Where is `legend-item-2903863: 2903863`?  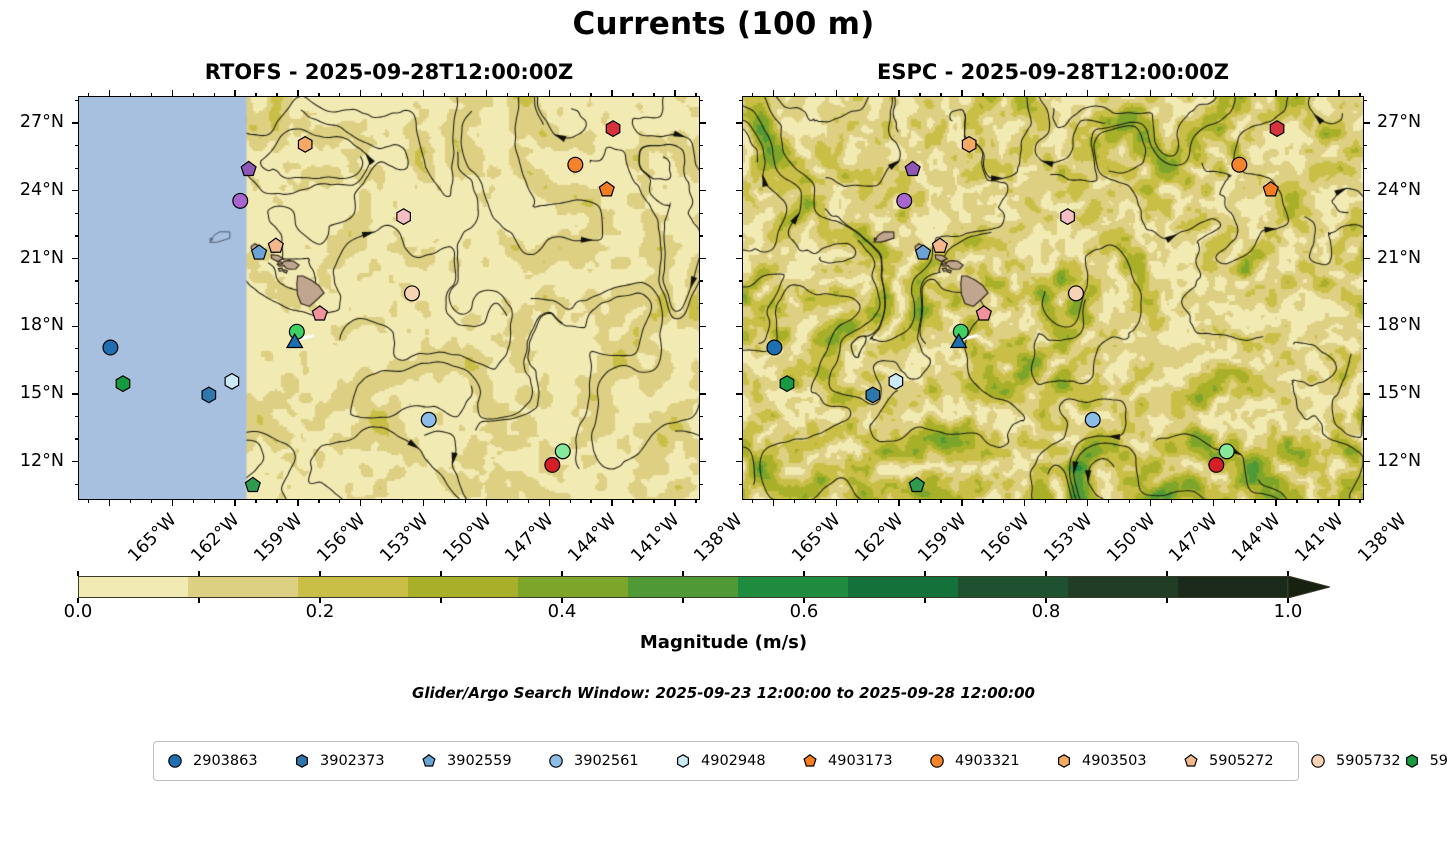 legend-item-2903863: 2903863 is located at coordinates (227, 760).